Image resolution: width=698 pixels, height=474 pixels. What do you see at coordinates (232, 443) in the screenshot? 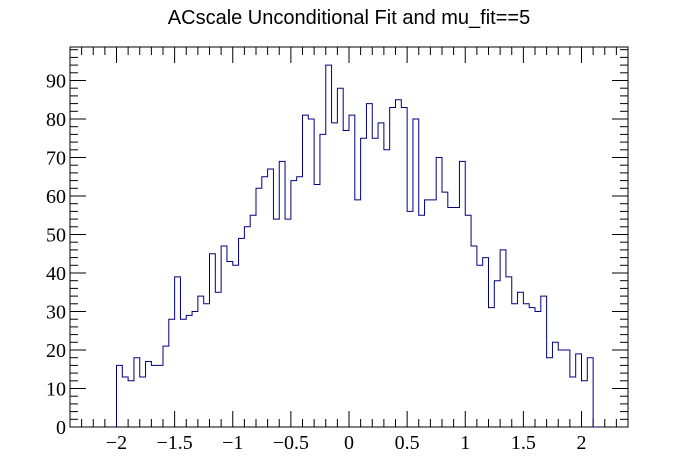
I see `x-tick-label: −1` at bounding box center [232, 443].